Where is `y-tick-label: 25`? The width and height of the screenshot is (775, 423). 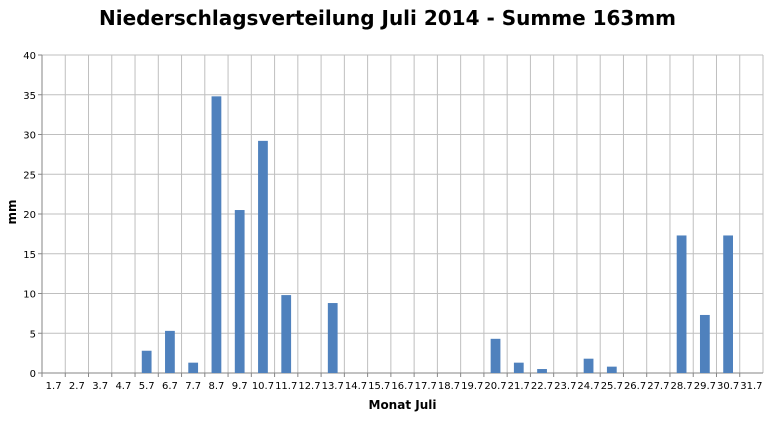 y-tick-label: 25 is located at coordinates (29, 175).